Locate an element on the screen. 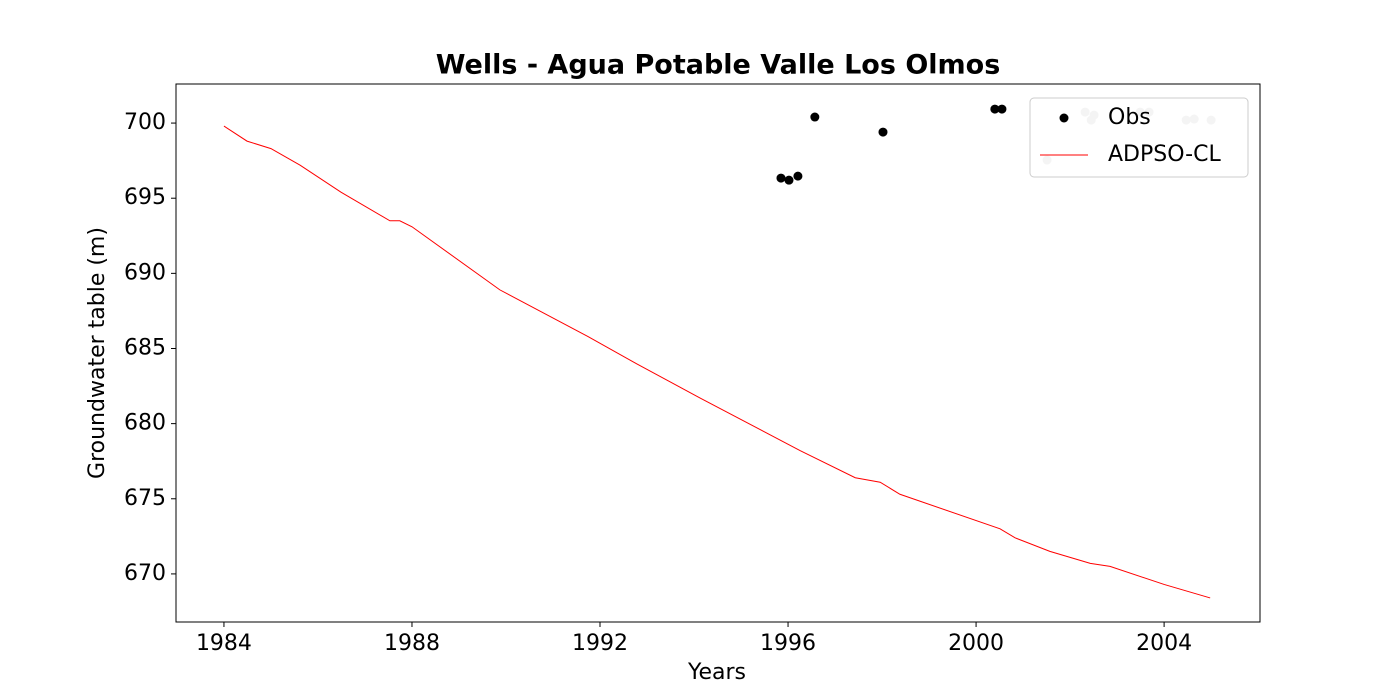  y-tick-label: 700 is located at coordinates (145, 122).